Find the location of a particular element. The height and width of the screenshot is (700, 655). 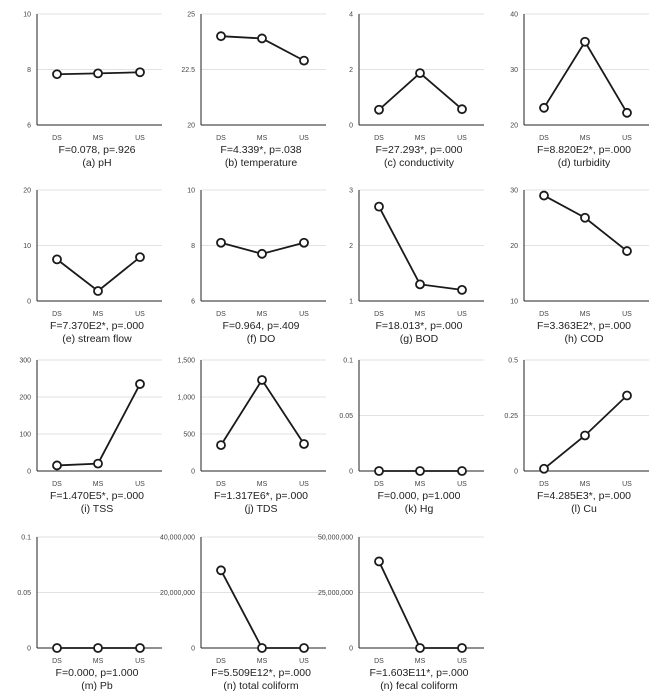

y-tick-label: 1,000 is located at coordinates (186, 398).